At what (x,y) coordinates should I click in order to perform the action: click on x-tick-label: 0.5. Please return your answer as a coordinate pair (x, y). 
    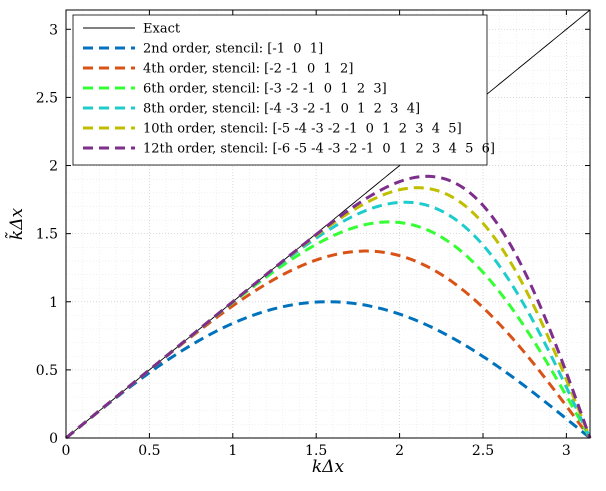
    Looking at the image, I should click on (149, 451).